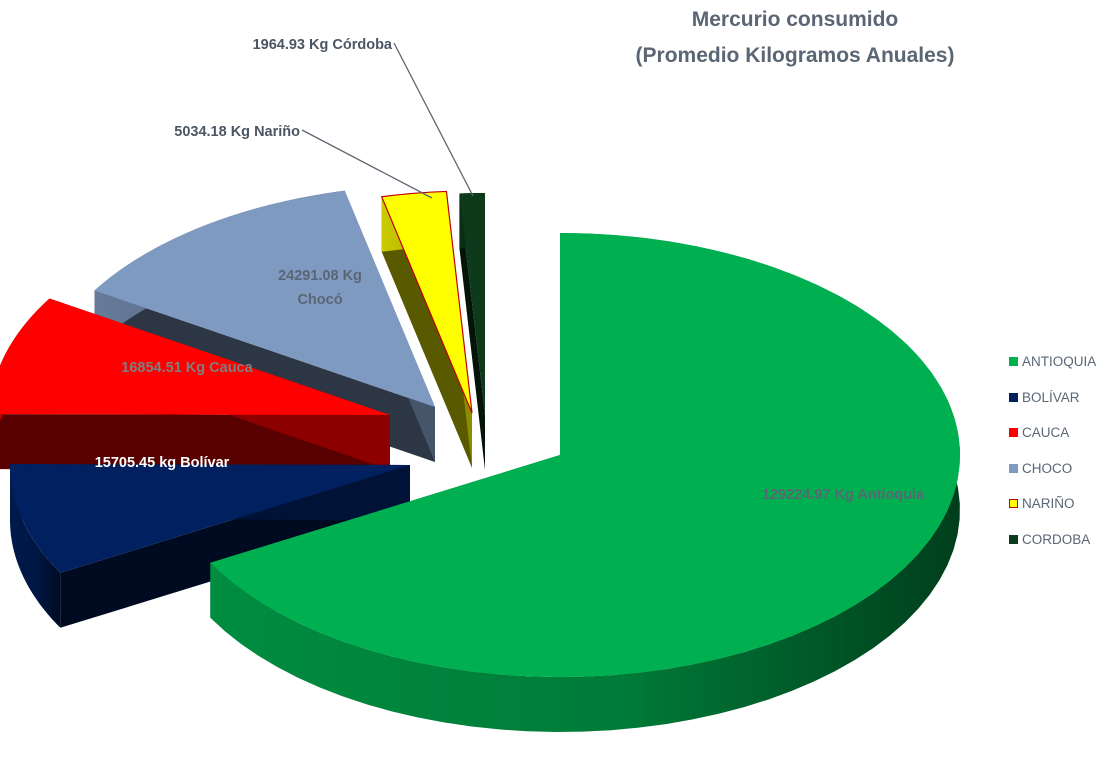 This screenshot has height=781, width=1106. What do you see at coordinates (367, 164) in the screenshot?
I see `leader-line-nariño` at bounding box center [367, 164].